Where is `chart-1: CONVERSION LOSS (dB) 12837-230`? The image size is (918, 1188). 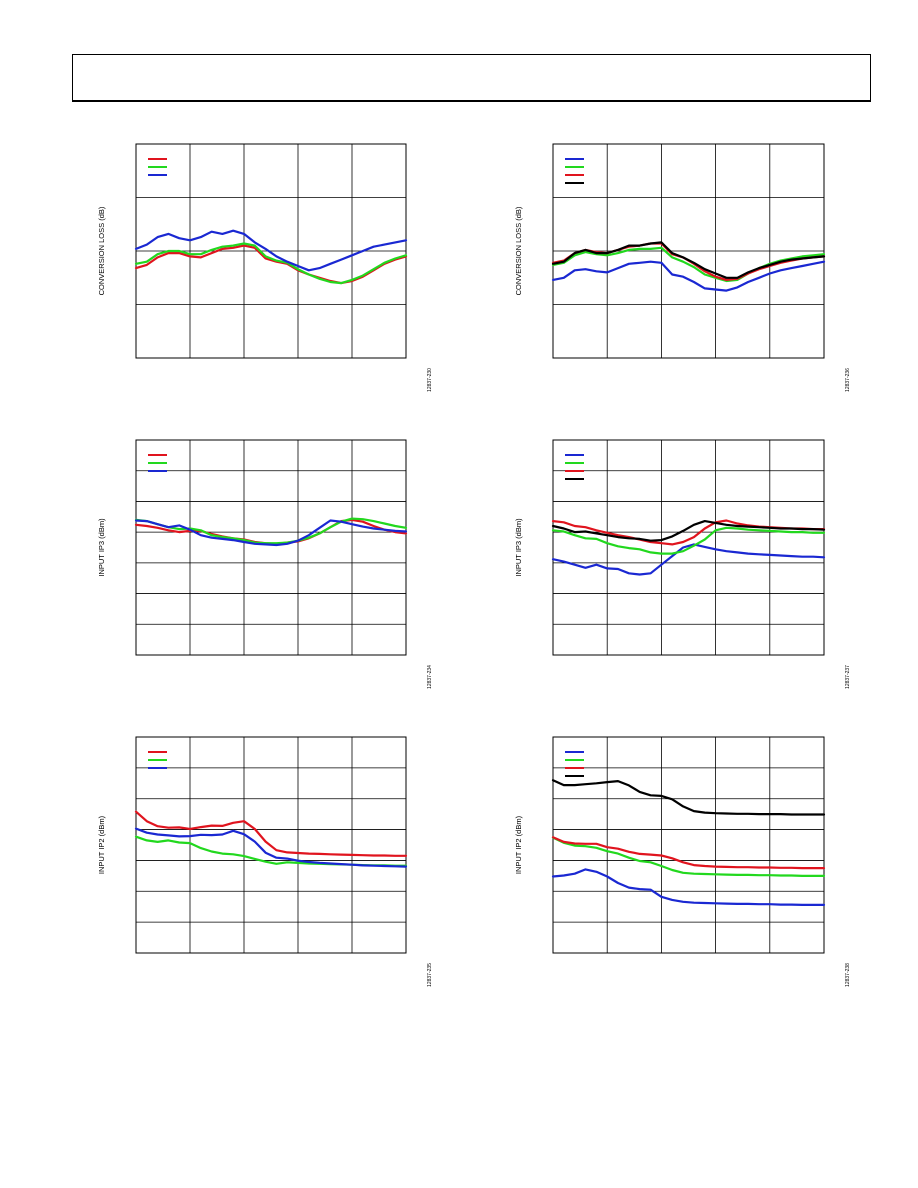 chart-1: CONVERSION LOSS (dB) 12837-230 is located at coordinates (265, 267).